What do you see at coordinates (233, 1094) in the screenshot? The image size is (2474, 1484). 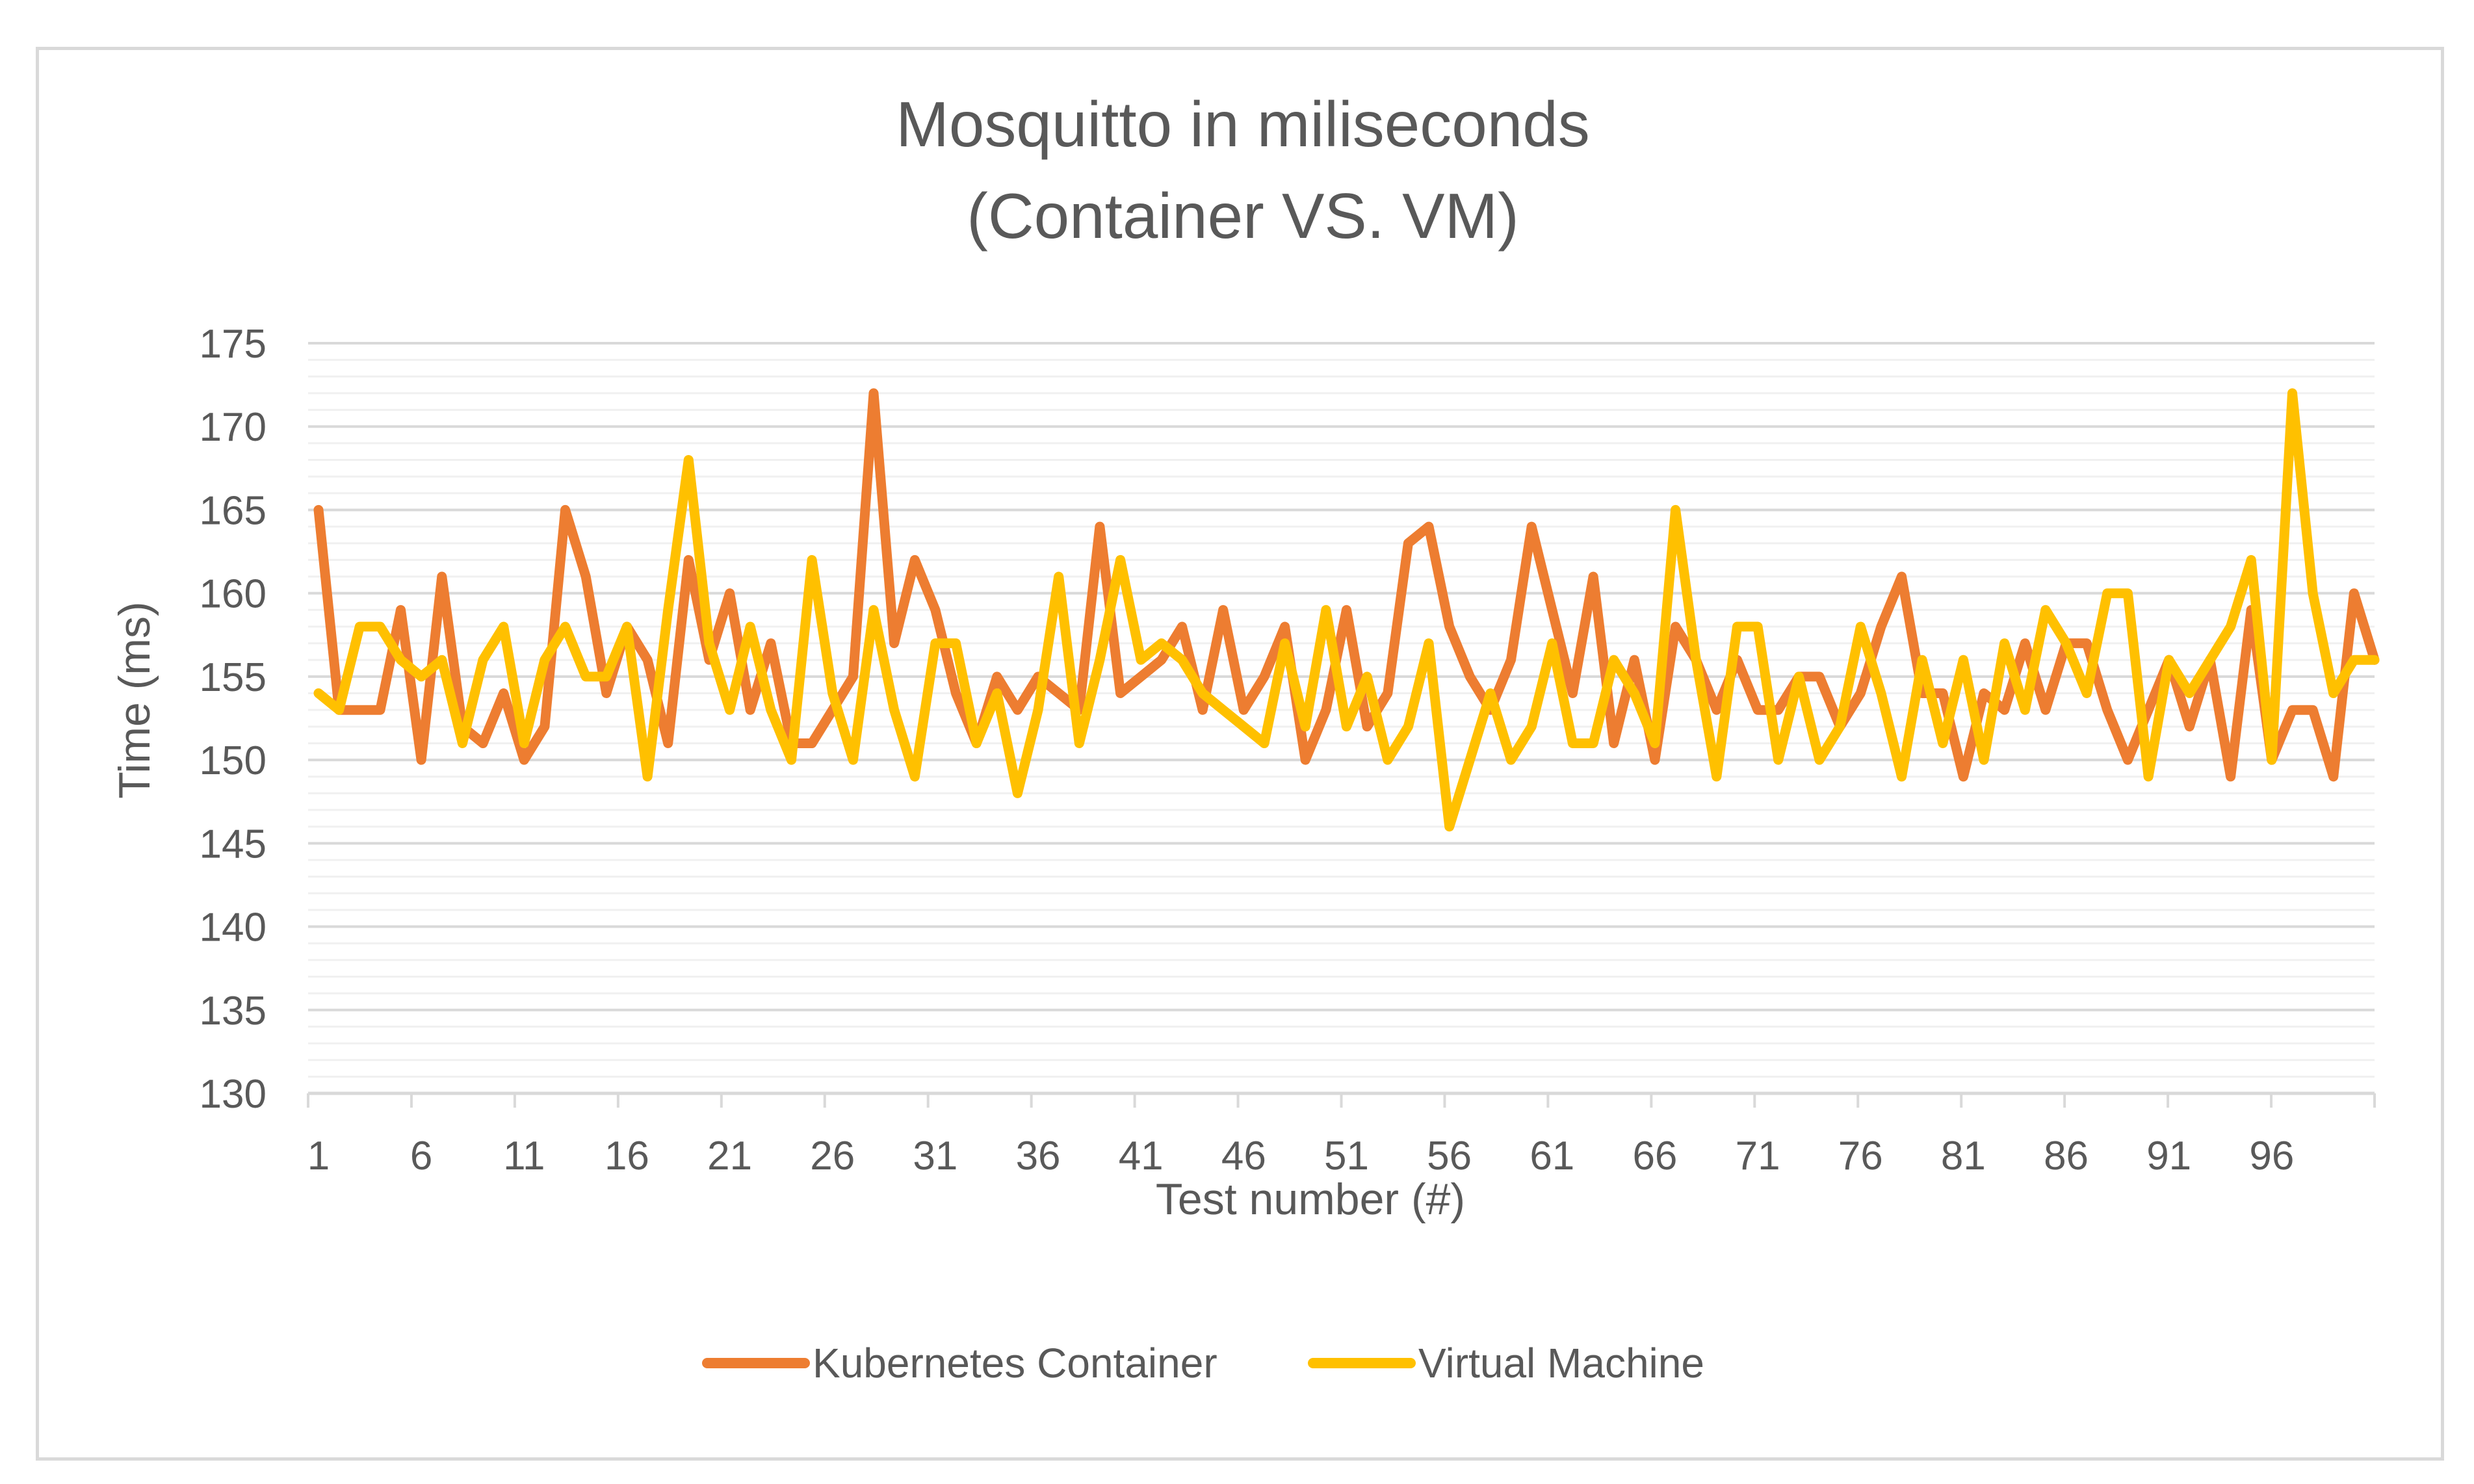 I see `y-tick-label: 130` at bounding box center [233, 1094].